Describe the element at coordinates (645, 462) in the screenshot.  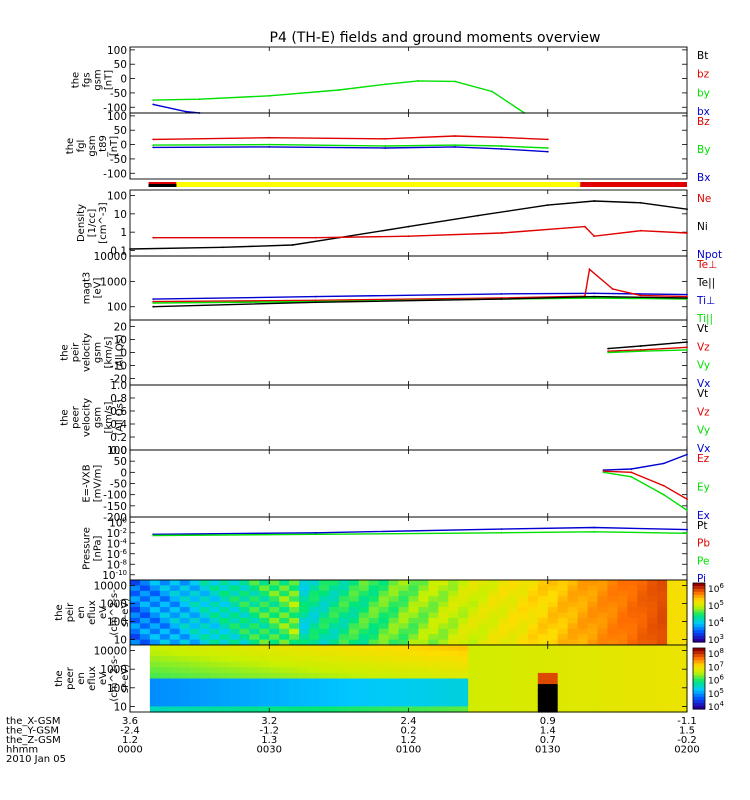
I see `series-line-Ex` at that location.